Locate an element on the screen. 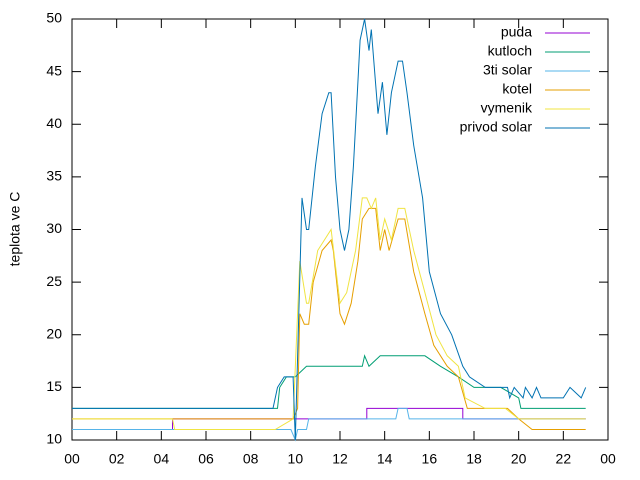 This screenshot has width=640, height=480. x-tick-label: 18 is located at coordinates (474, 459).